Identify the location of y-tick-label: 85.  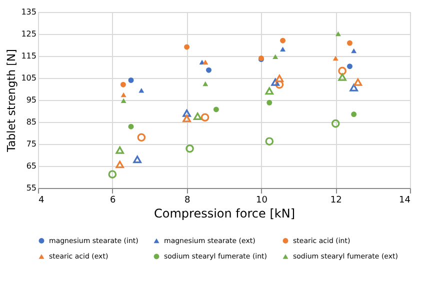
(31, 122).